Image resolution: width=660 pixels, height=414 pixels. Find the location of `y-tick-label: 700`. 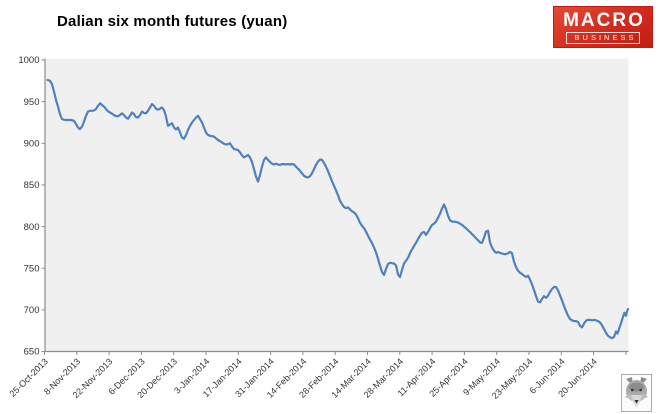

y-tick-label: 700 is located at coordinates (32, 310).